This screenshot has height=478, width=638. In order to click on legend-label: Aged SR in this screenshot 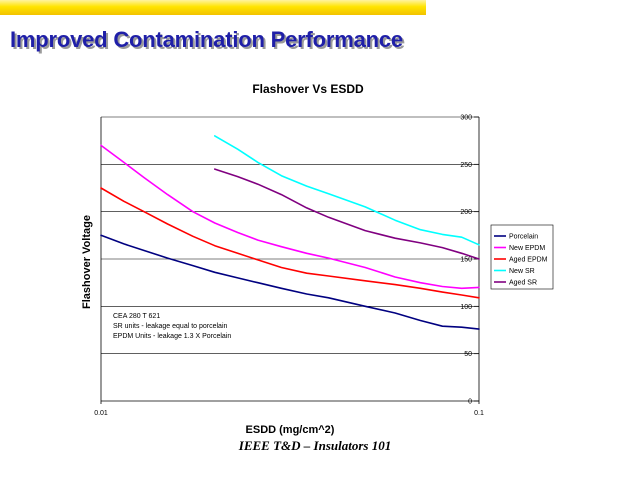, I will do `click(523, 283)`.